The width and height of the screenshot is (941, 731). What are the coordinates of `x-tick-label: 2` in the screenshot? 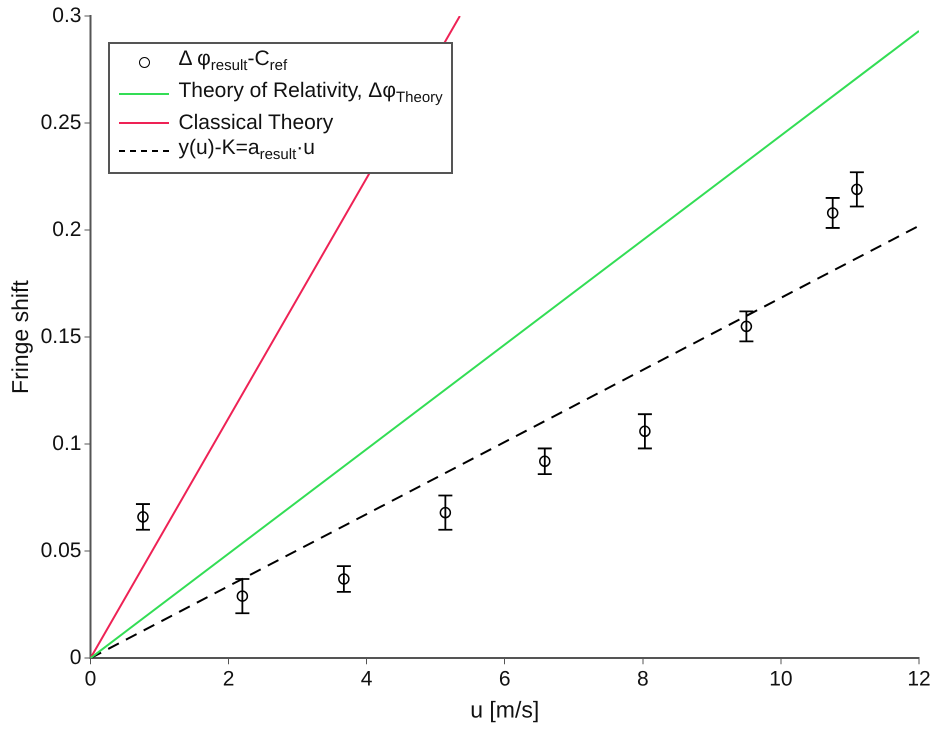 It's located at (228, 679).